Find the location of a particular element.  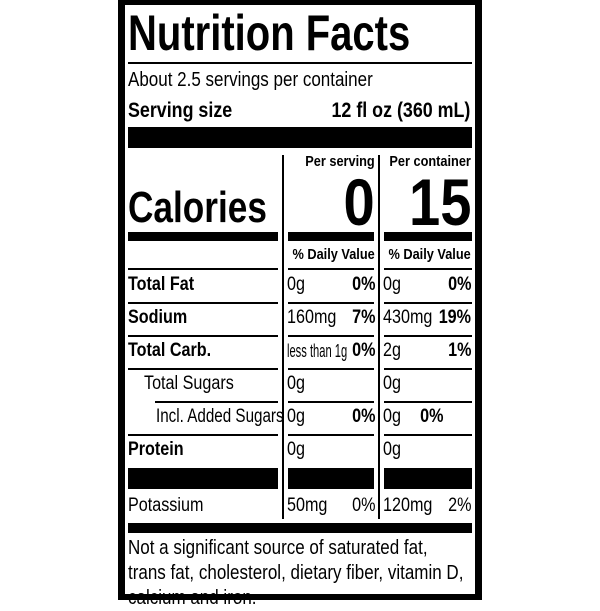

nutrient-dv-per-serving: 7% is located at coordinates (363, 317).